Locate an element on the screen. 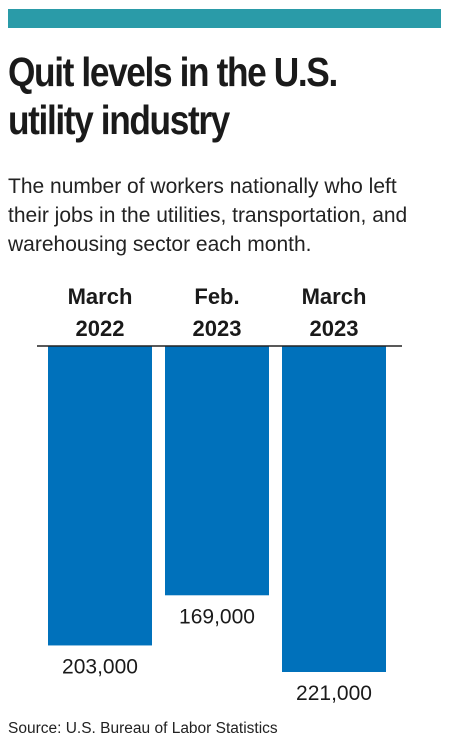  category-label-2-line-2: 2023 is located at coordinates (217, 328).